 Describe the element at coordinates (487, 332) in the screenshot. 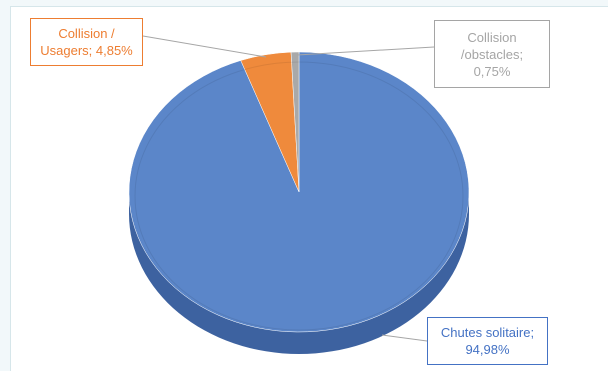

I see `data-label-chutes-line-1: Chutes solitaire;` at that location.